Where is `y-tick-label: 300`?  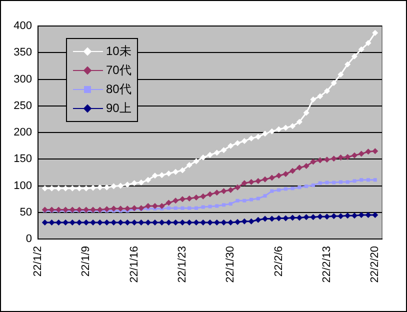 y-tick-label: 300 is located at coordinates (23, 79).